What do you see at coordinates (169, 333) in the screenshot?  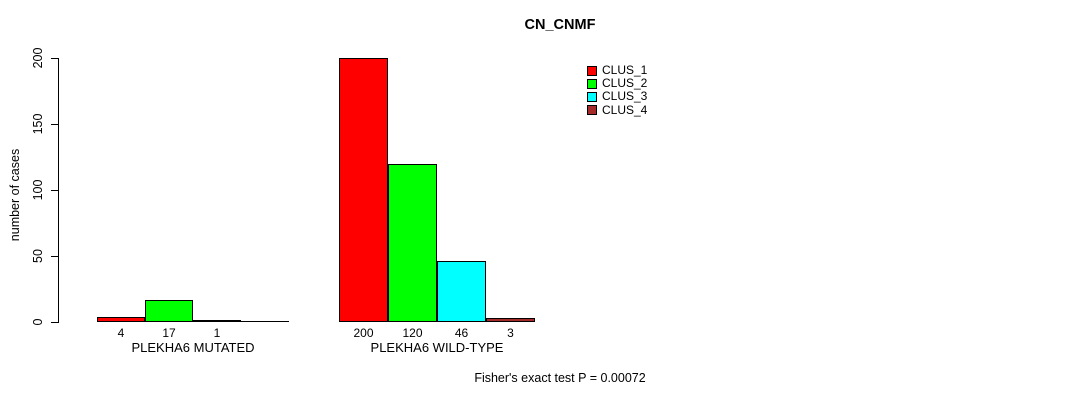 I see `bar-value-label: 17` at bounding box center [169, 333].